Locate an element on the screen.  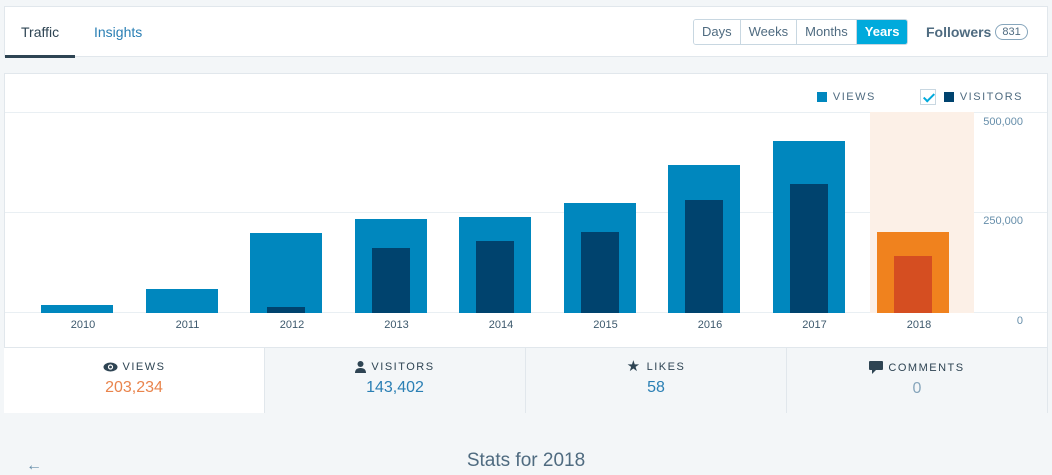
comments-label: COMMENTS is located at coordinates (926, 367).